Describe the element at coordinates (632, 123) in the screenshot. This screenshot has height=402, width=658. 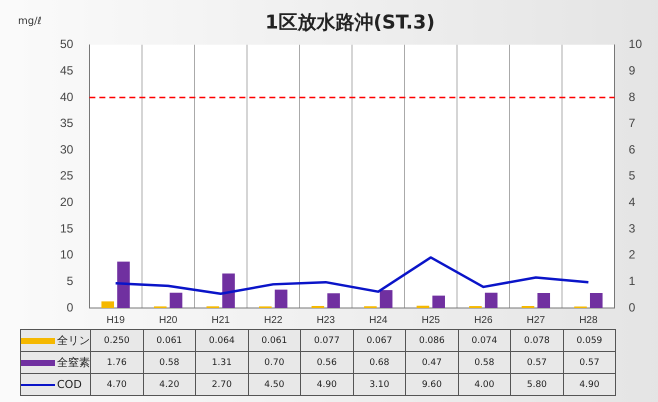
I see `y2-tick-label: 7` at that location.